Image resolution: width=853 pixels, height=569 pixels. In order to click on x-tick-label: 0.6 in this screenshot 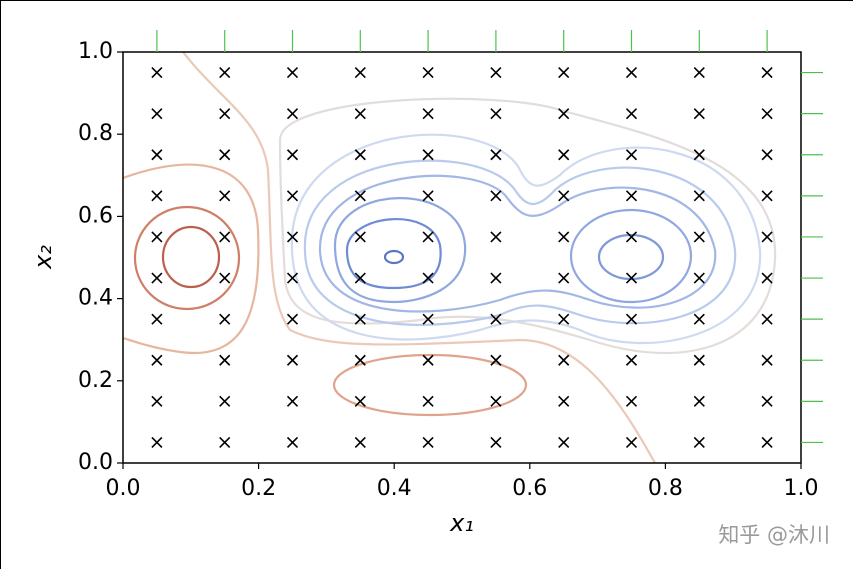, I will do `click(529, 488)`.